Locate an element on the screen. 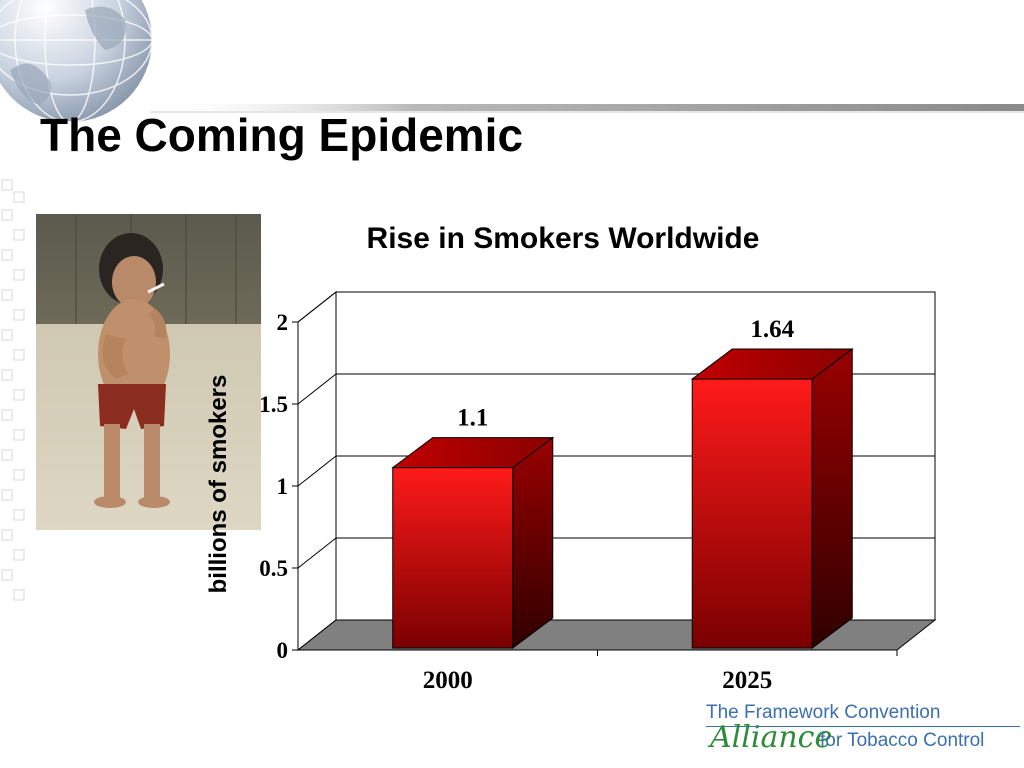  data-label: 1.64 is located at coordinates (772, 329).